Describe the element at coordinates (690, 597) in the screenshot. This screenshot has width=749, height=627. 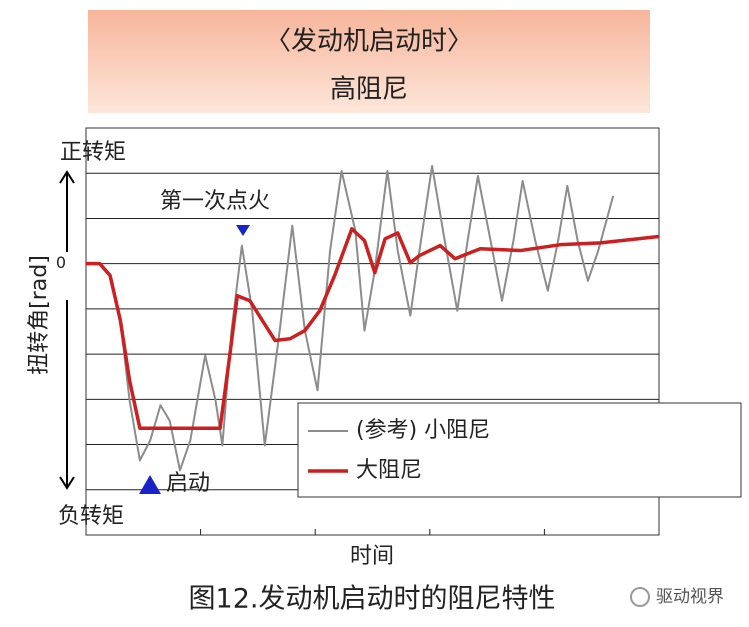
I see `watermark: 驱动视界` at that location.